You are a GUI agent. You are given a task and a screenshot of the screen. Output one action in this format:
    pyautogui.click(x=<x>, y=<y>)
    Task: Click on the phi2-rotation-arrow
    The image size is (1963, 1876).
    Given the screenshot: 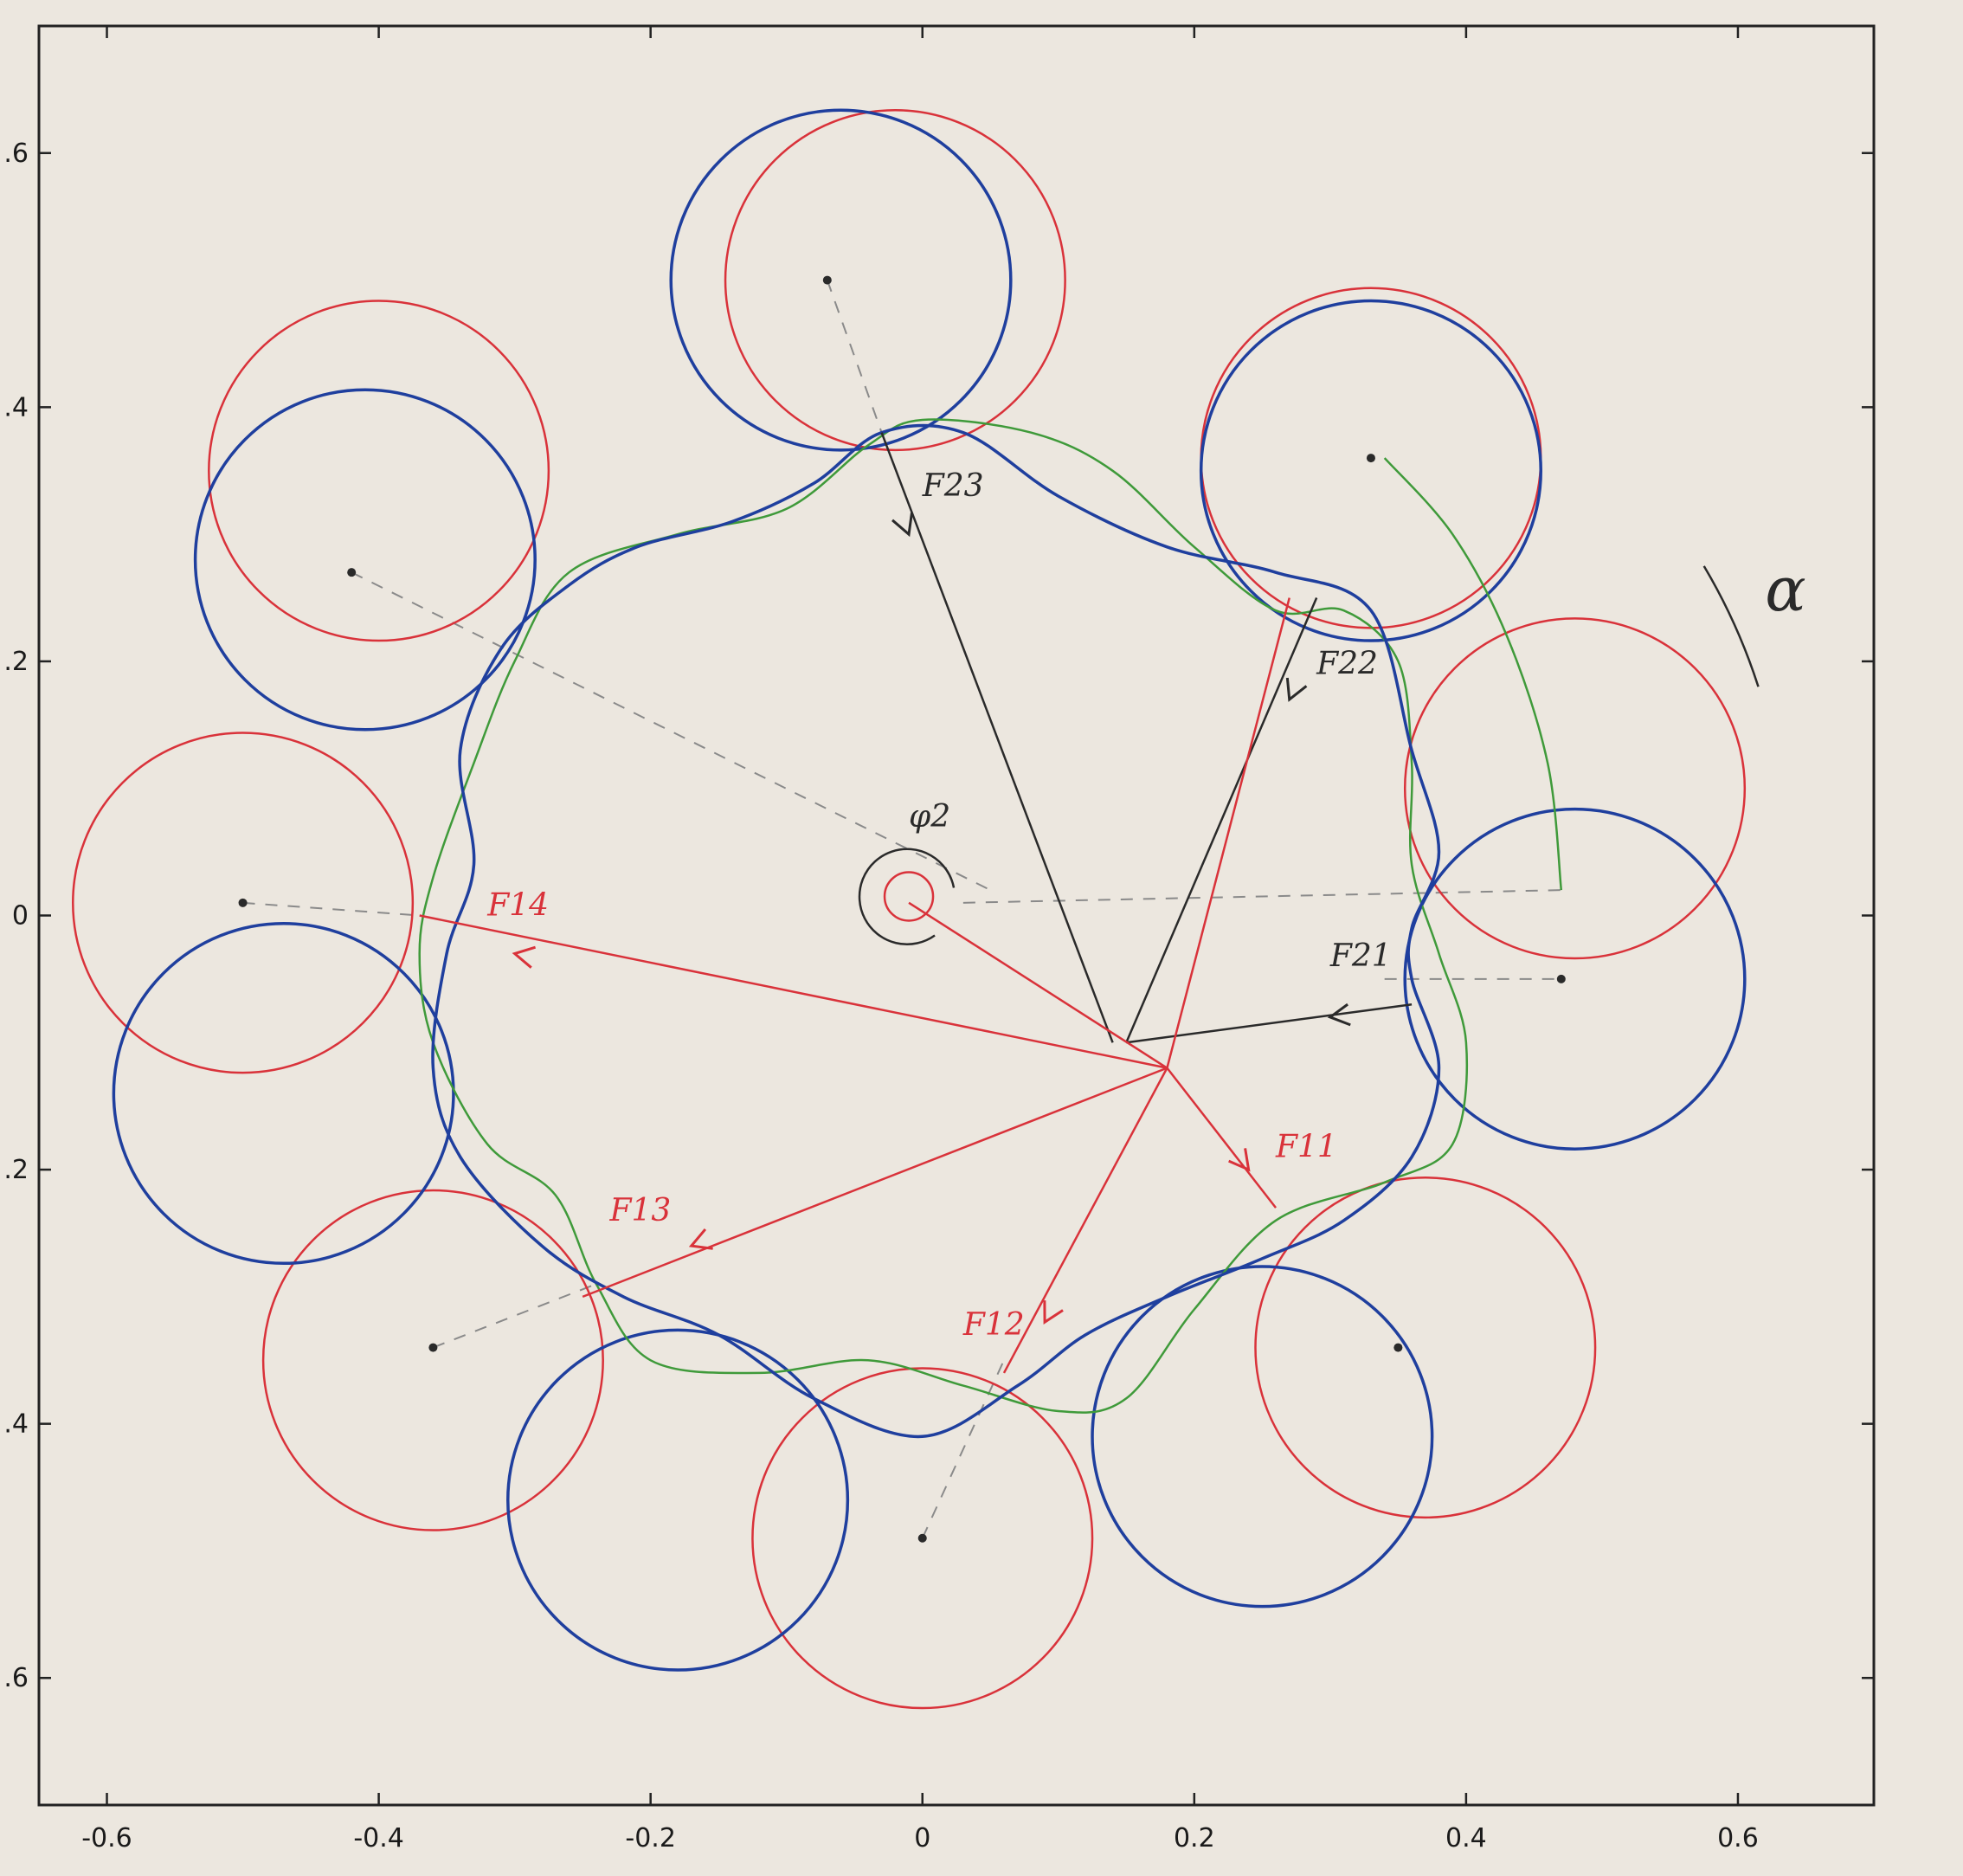 What is the action you would take?
    pyautogui.click(x=907, y=896)
    